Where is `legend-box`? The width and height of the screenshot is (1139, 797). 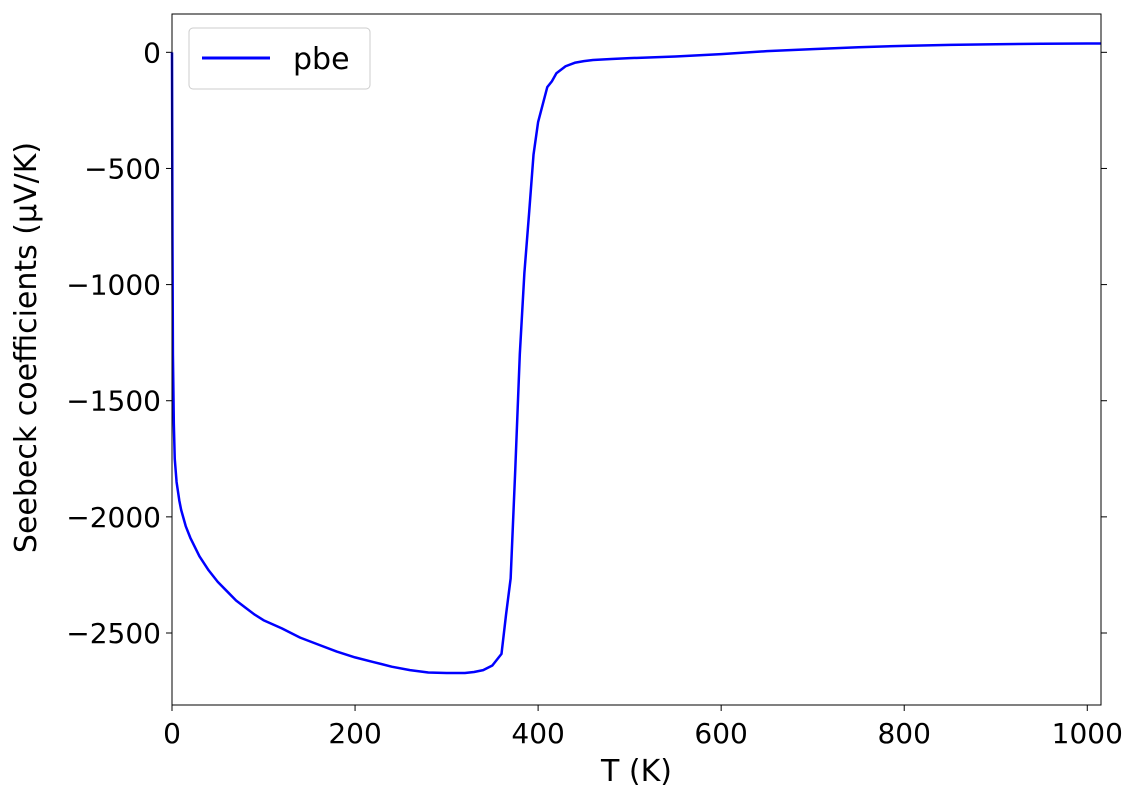 legend-box is located at coordinates (279, 58).